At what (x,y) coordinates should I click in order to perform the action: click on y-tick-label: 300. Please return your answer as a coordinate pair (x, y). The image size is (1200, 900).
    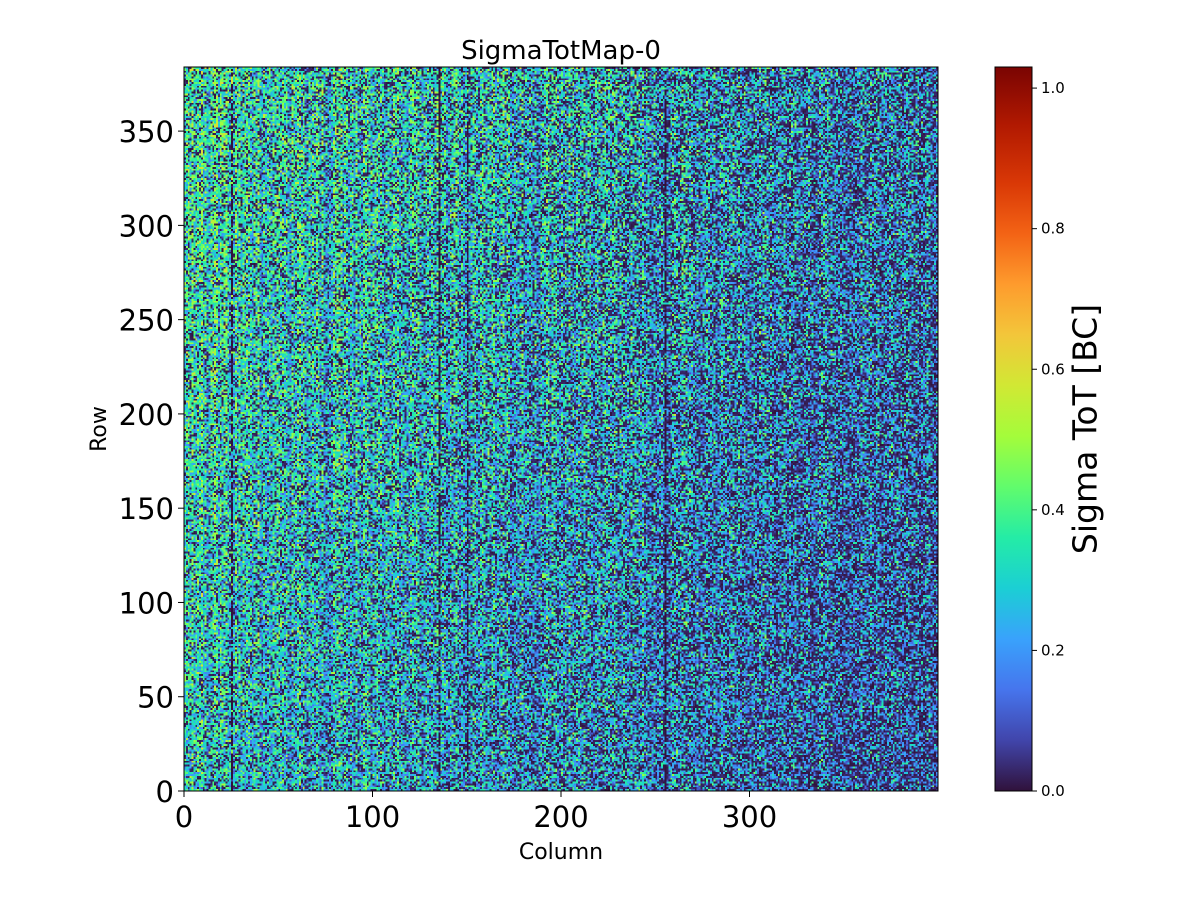
    Looking at the image, I should click on (146, 226).